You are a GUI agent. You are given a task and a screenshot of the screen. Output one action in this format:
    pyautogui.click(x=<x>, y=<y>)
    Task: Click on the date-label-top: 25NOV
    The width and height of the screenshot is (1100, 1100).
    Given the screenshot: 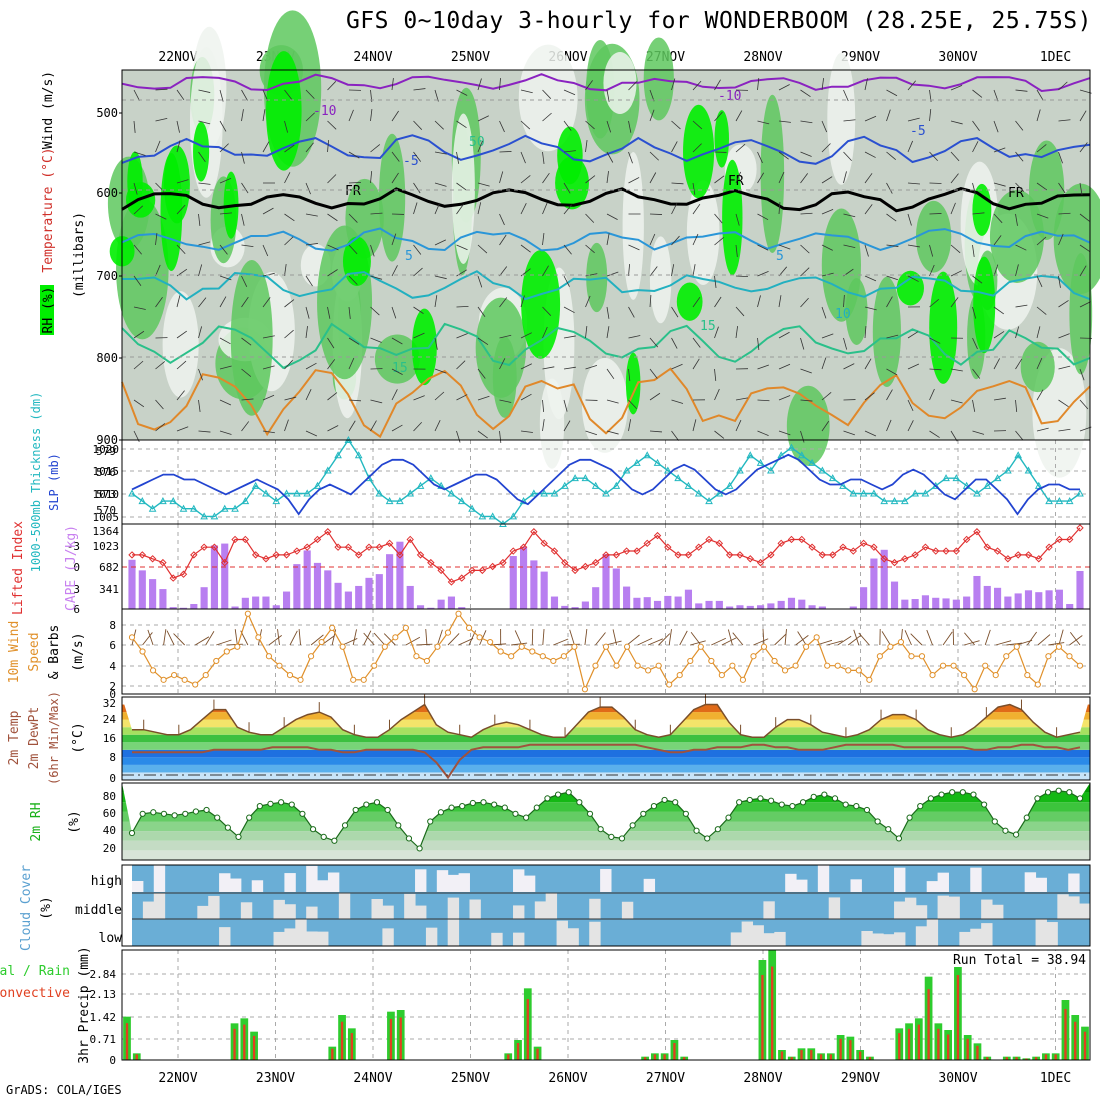 What is the action you would take?
    pyautogui.click(x=470, y=57)
    